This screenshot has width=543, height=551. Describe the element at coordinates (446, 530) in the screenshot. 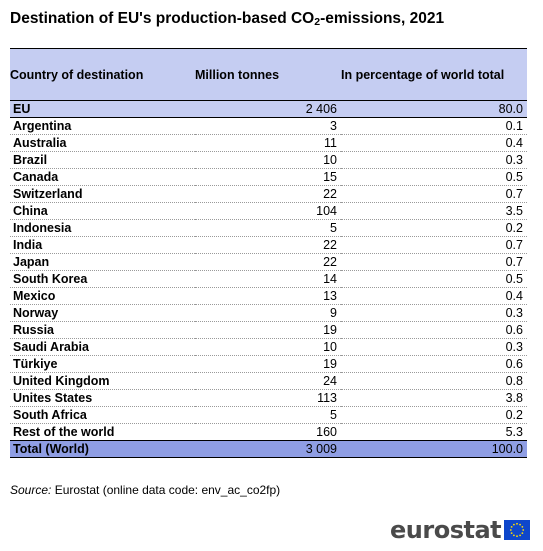

I see `logo-text: eurostat` at that location.